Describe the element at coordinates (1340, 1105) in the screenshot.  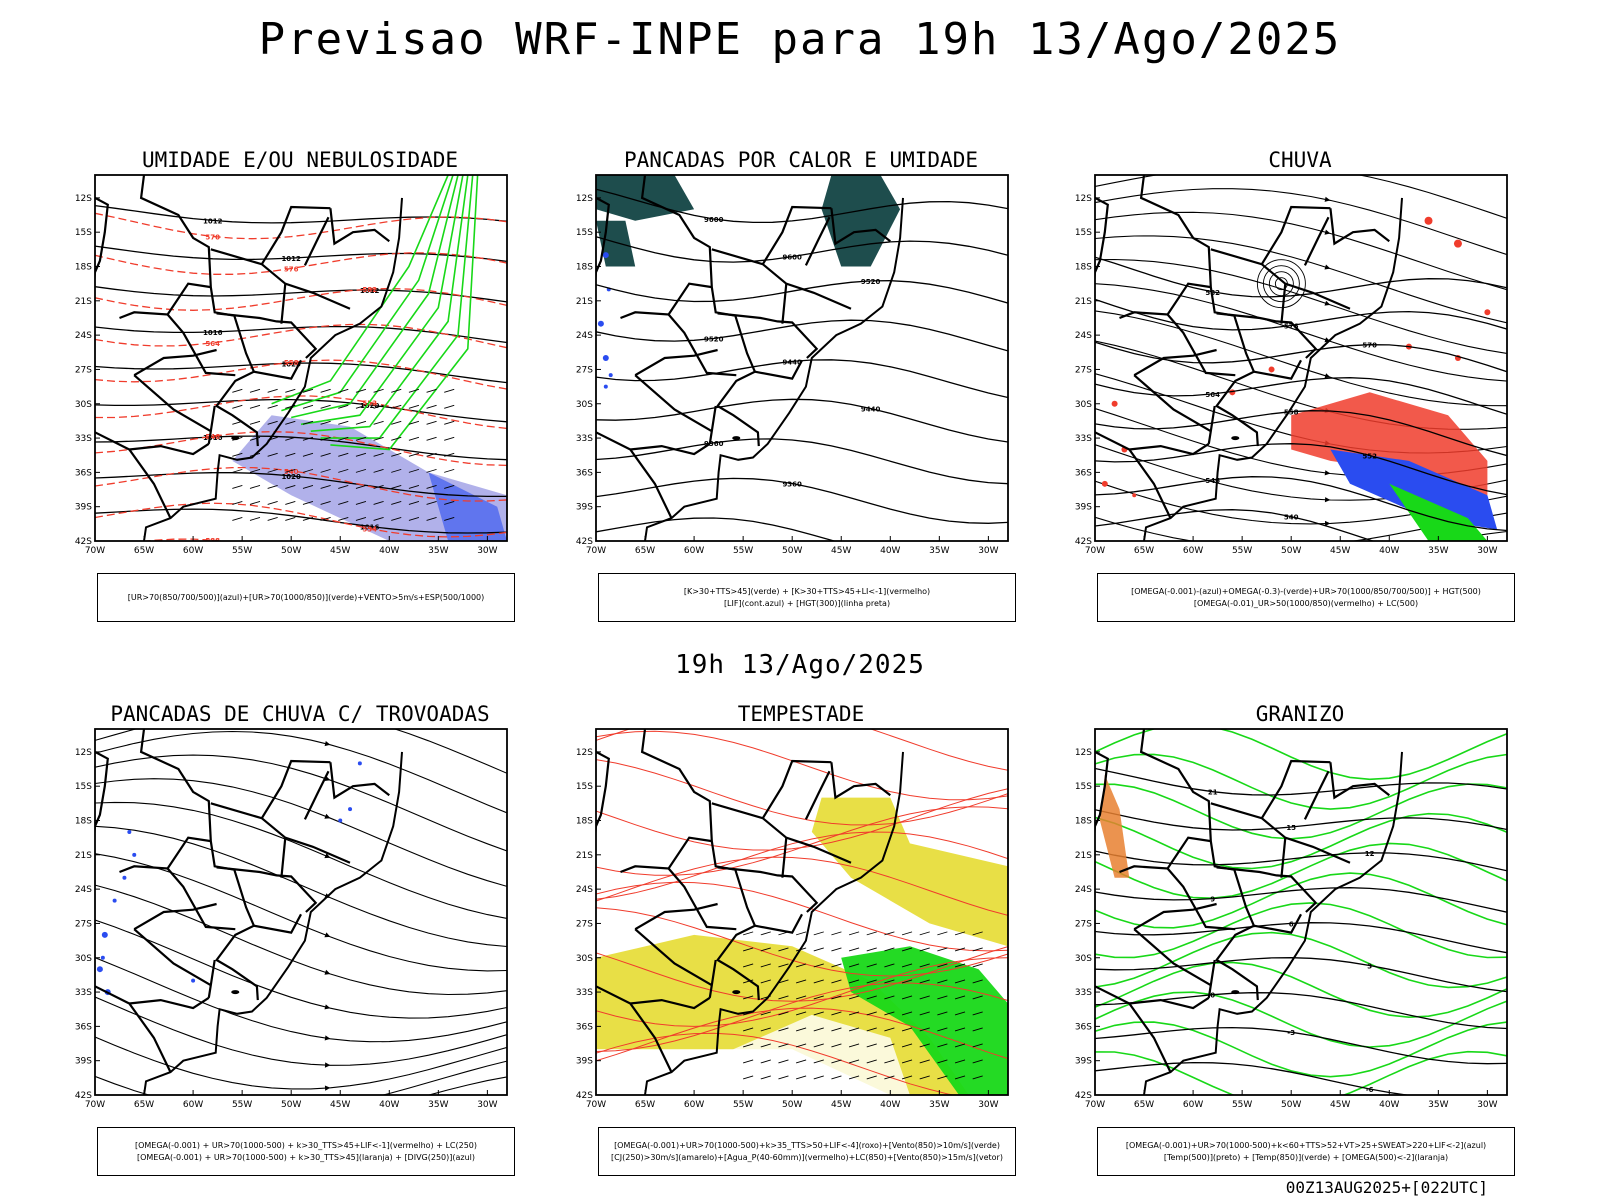
I see `x-tick-label: 45W` at that location.